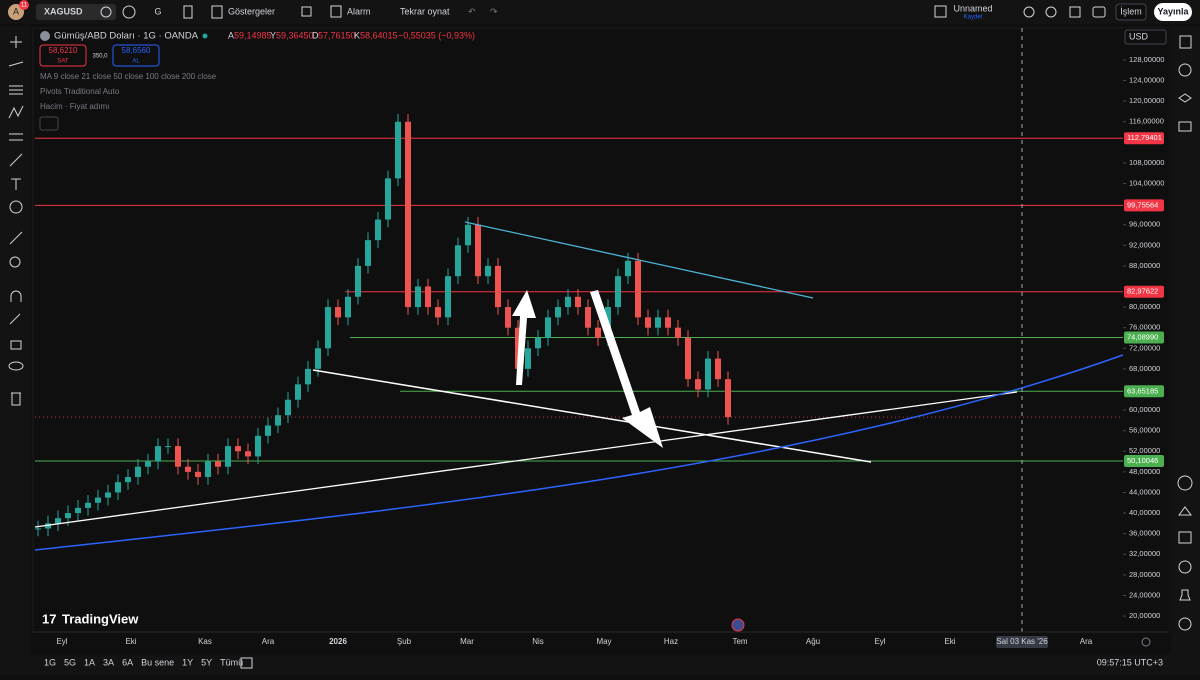  I want to click on ohlc-value: 59,36450, so click(295, 35).